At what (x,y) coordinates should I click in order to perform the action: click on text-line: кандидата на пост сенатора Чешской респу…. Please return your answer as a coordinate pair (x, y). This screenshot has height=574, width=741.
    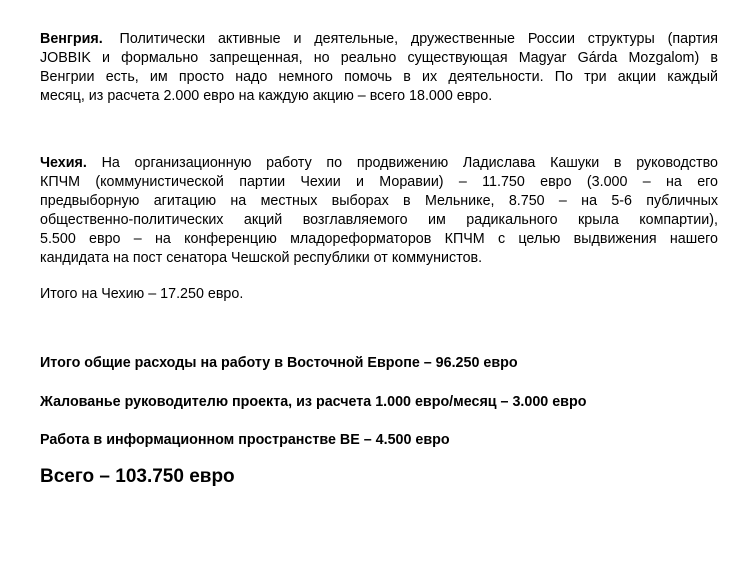
    Looking at the image, I should click on (261, 258).